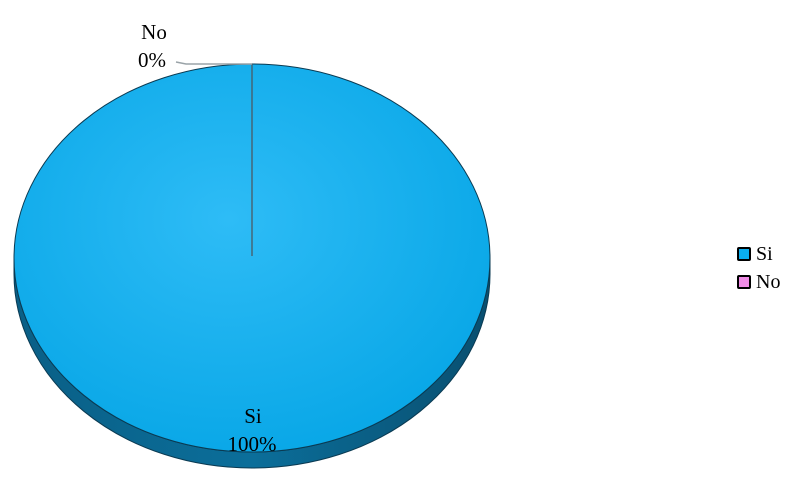  I want to click on si-label-category: Si, so click(253, 416).